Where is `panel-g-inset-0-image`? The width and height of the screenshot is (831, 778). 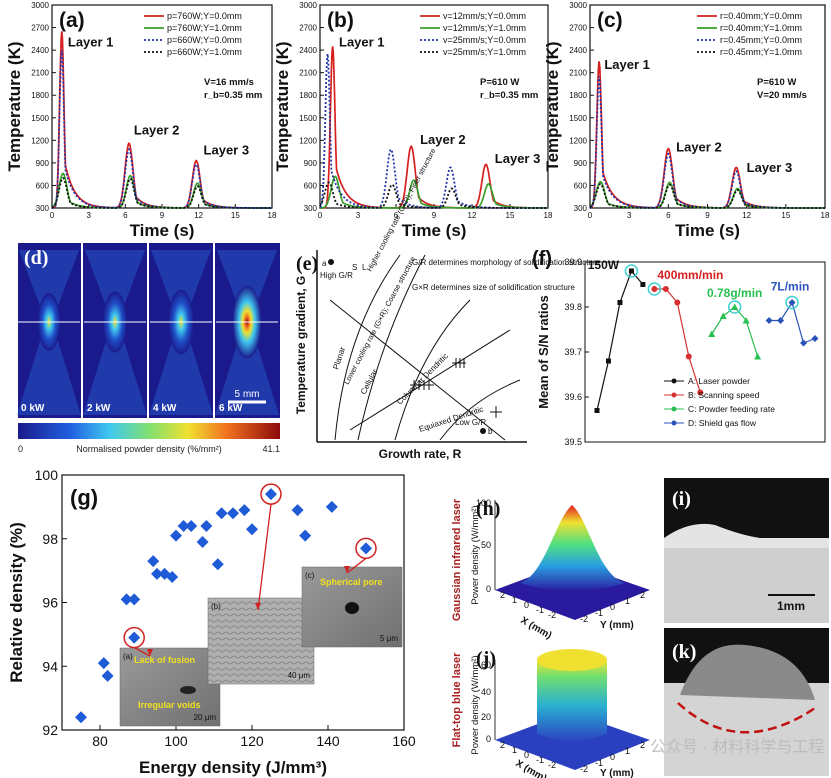
panel-g-inset-0-image is located at coordinates (170, 687).